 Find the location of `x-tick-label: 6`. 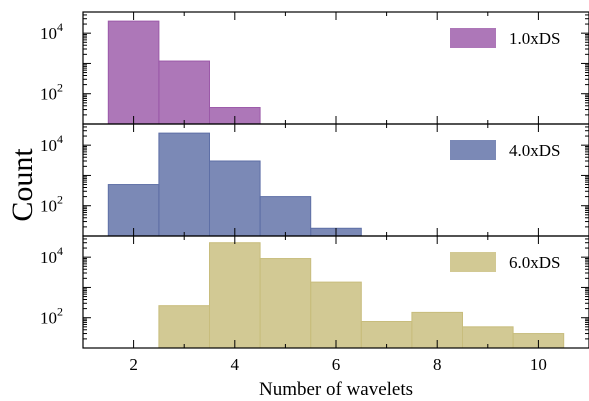

x-tick-label: 6 is located at coordinates (336, 364).